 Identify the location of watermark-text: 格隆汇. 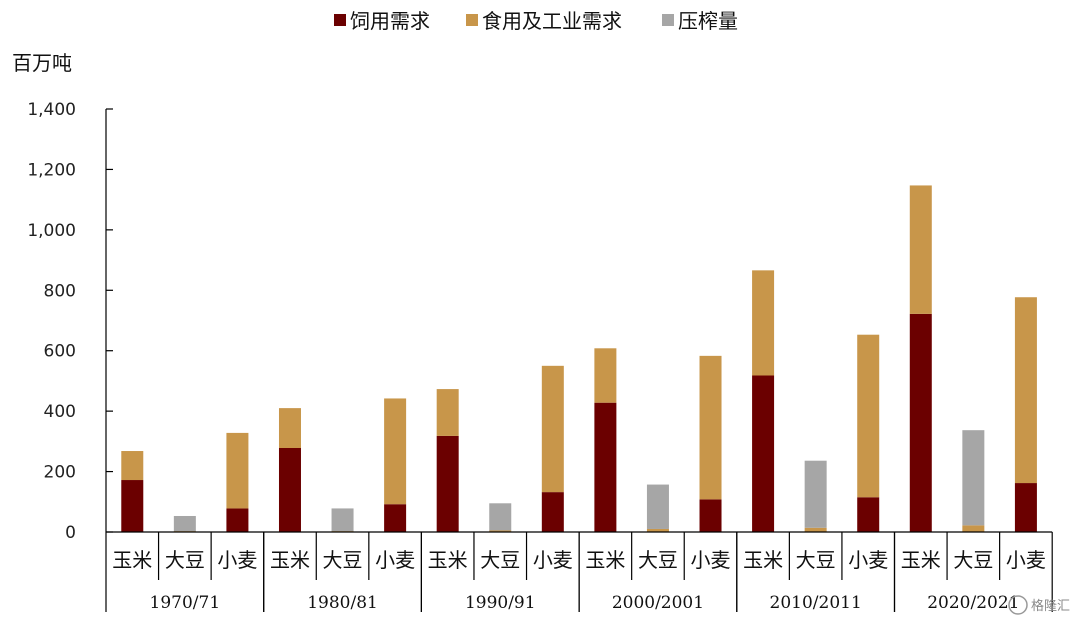
(1050, 606).